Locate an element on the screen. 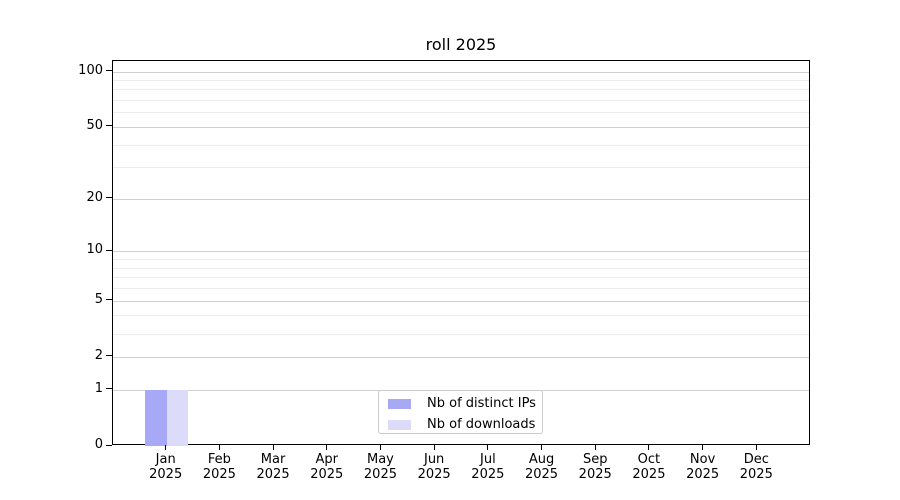 This screenshot has height=500, width=900. y-tick-label-0: 0 is located at coordinates (98, 444).